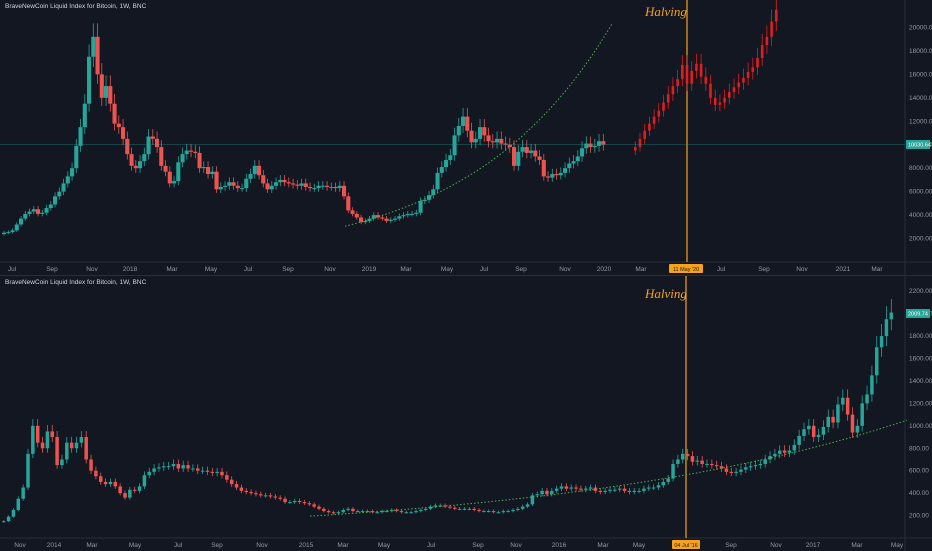 This screenshot has height=551, width=932. What do you see at coordinates (639, 545) in the screenshot?
I see `x-tick-label: May` at bounding box center [639, 545].